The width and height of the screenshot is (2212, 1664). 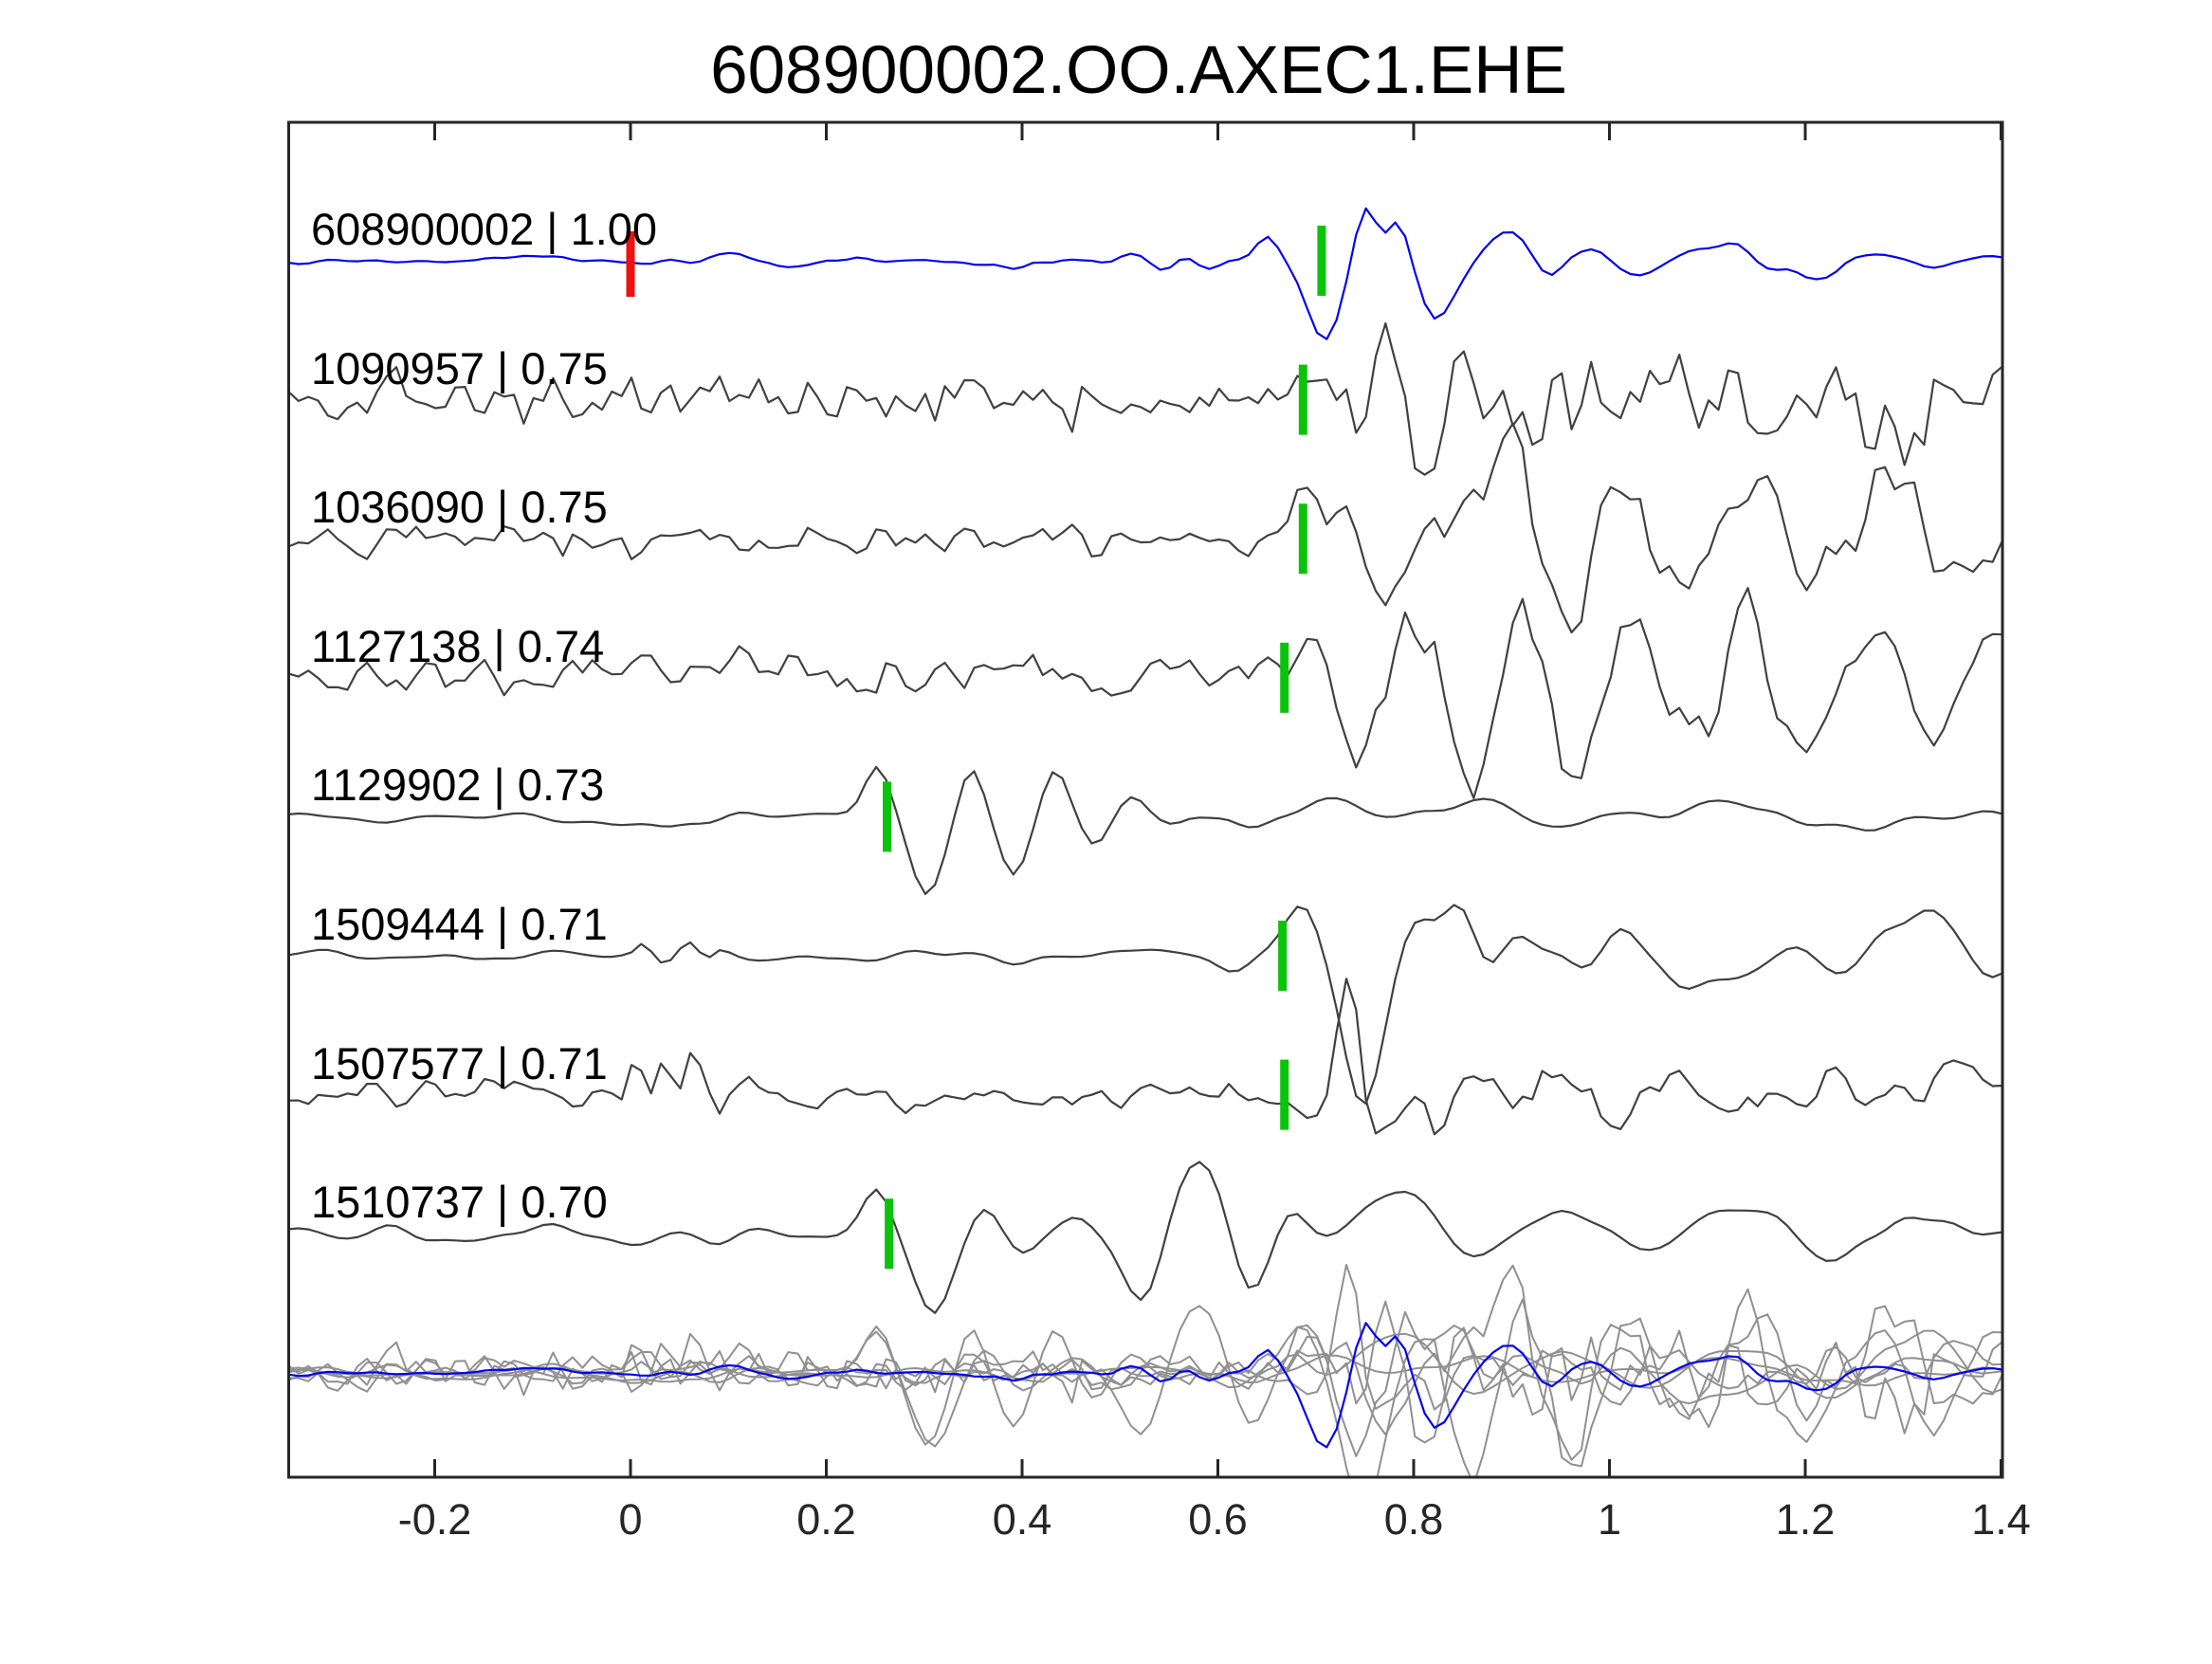 What do you see at coordinates (435, 1519) in the screenshot?
I see `svg-text: -0.2` at bounding box center [435, 1519].